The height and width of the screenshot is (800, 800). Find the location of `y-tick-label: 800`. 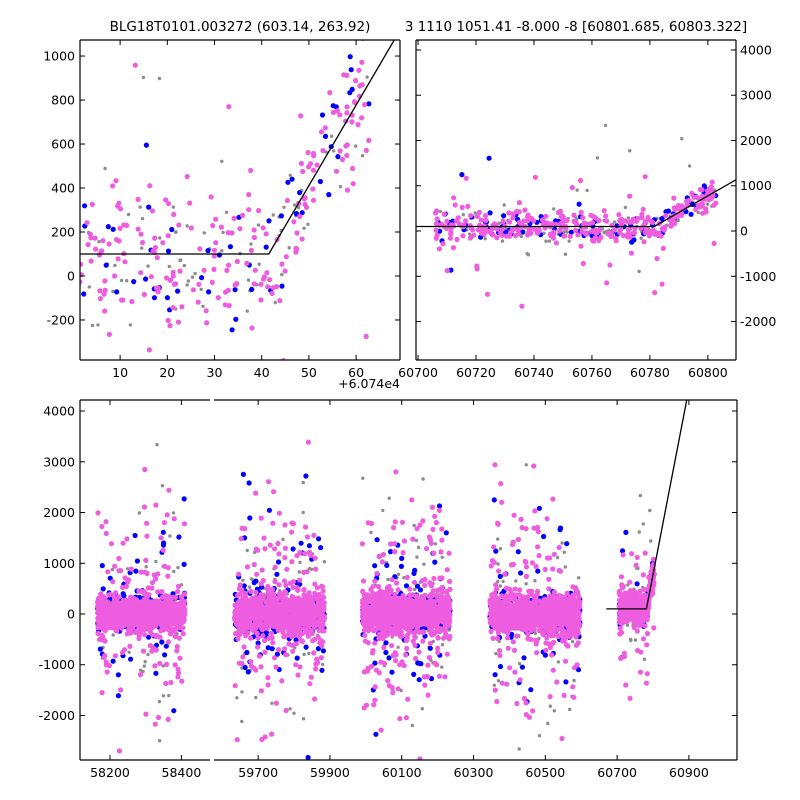

y-tick-label: 800 is located at coordinates (63, 100).